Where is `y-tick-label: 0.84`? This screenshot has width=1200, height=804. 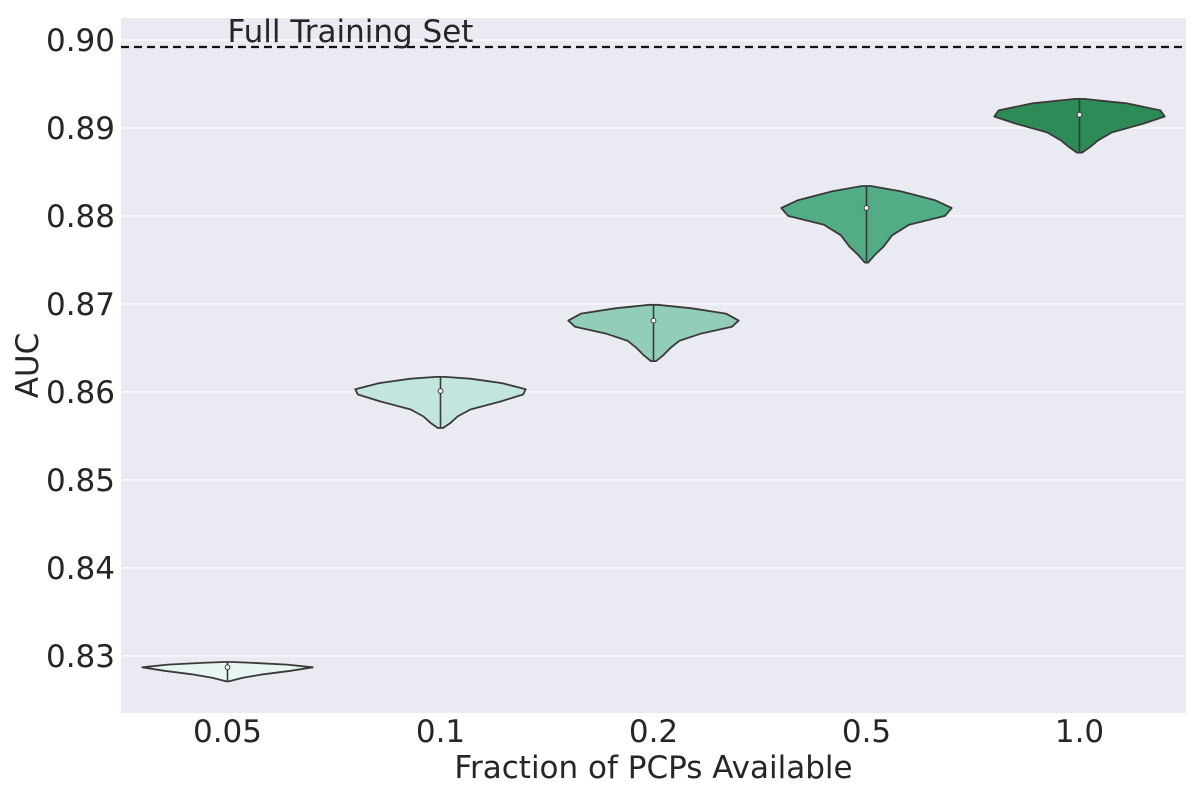 y-tick-label: 0.84 is located at coordinates (80, 569).